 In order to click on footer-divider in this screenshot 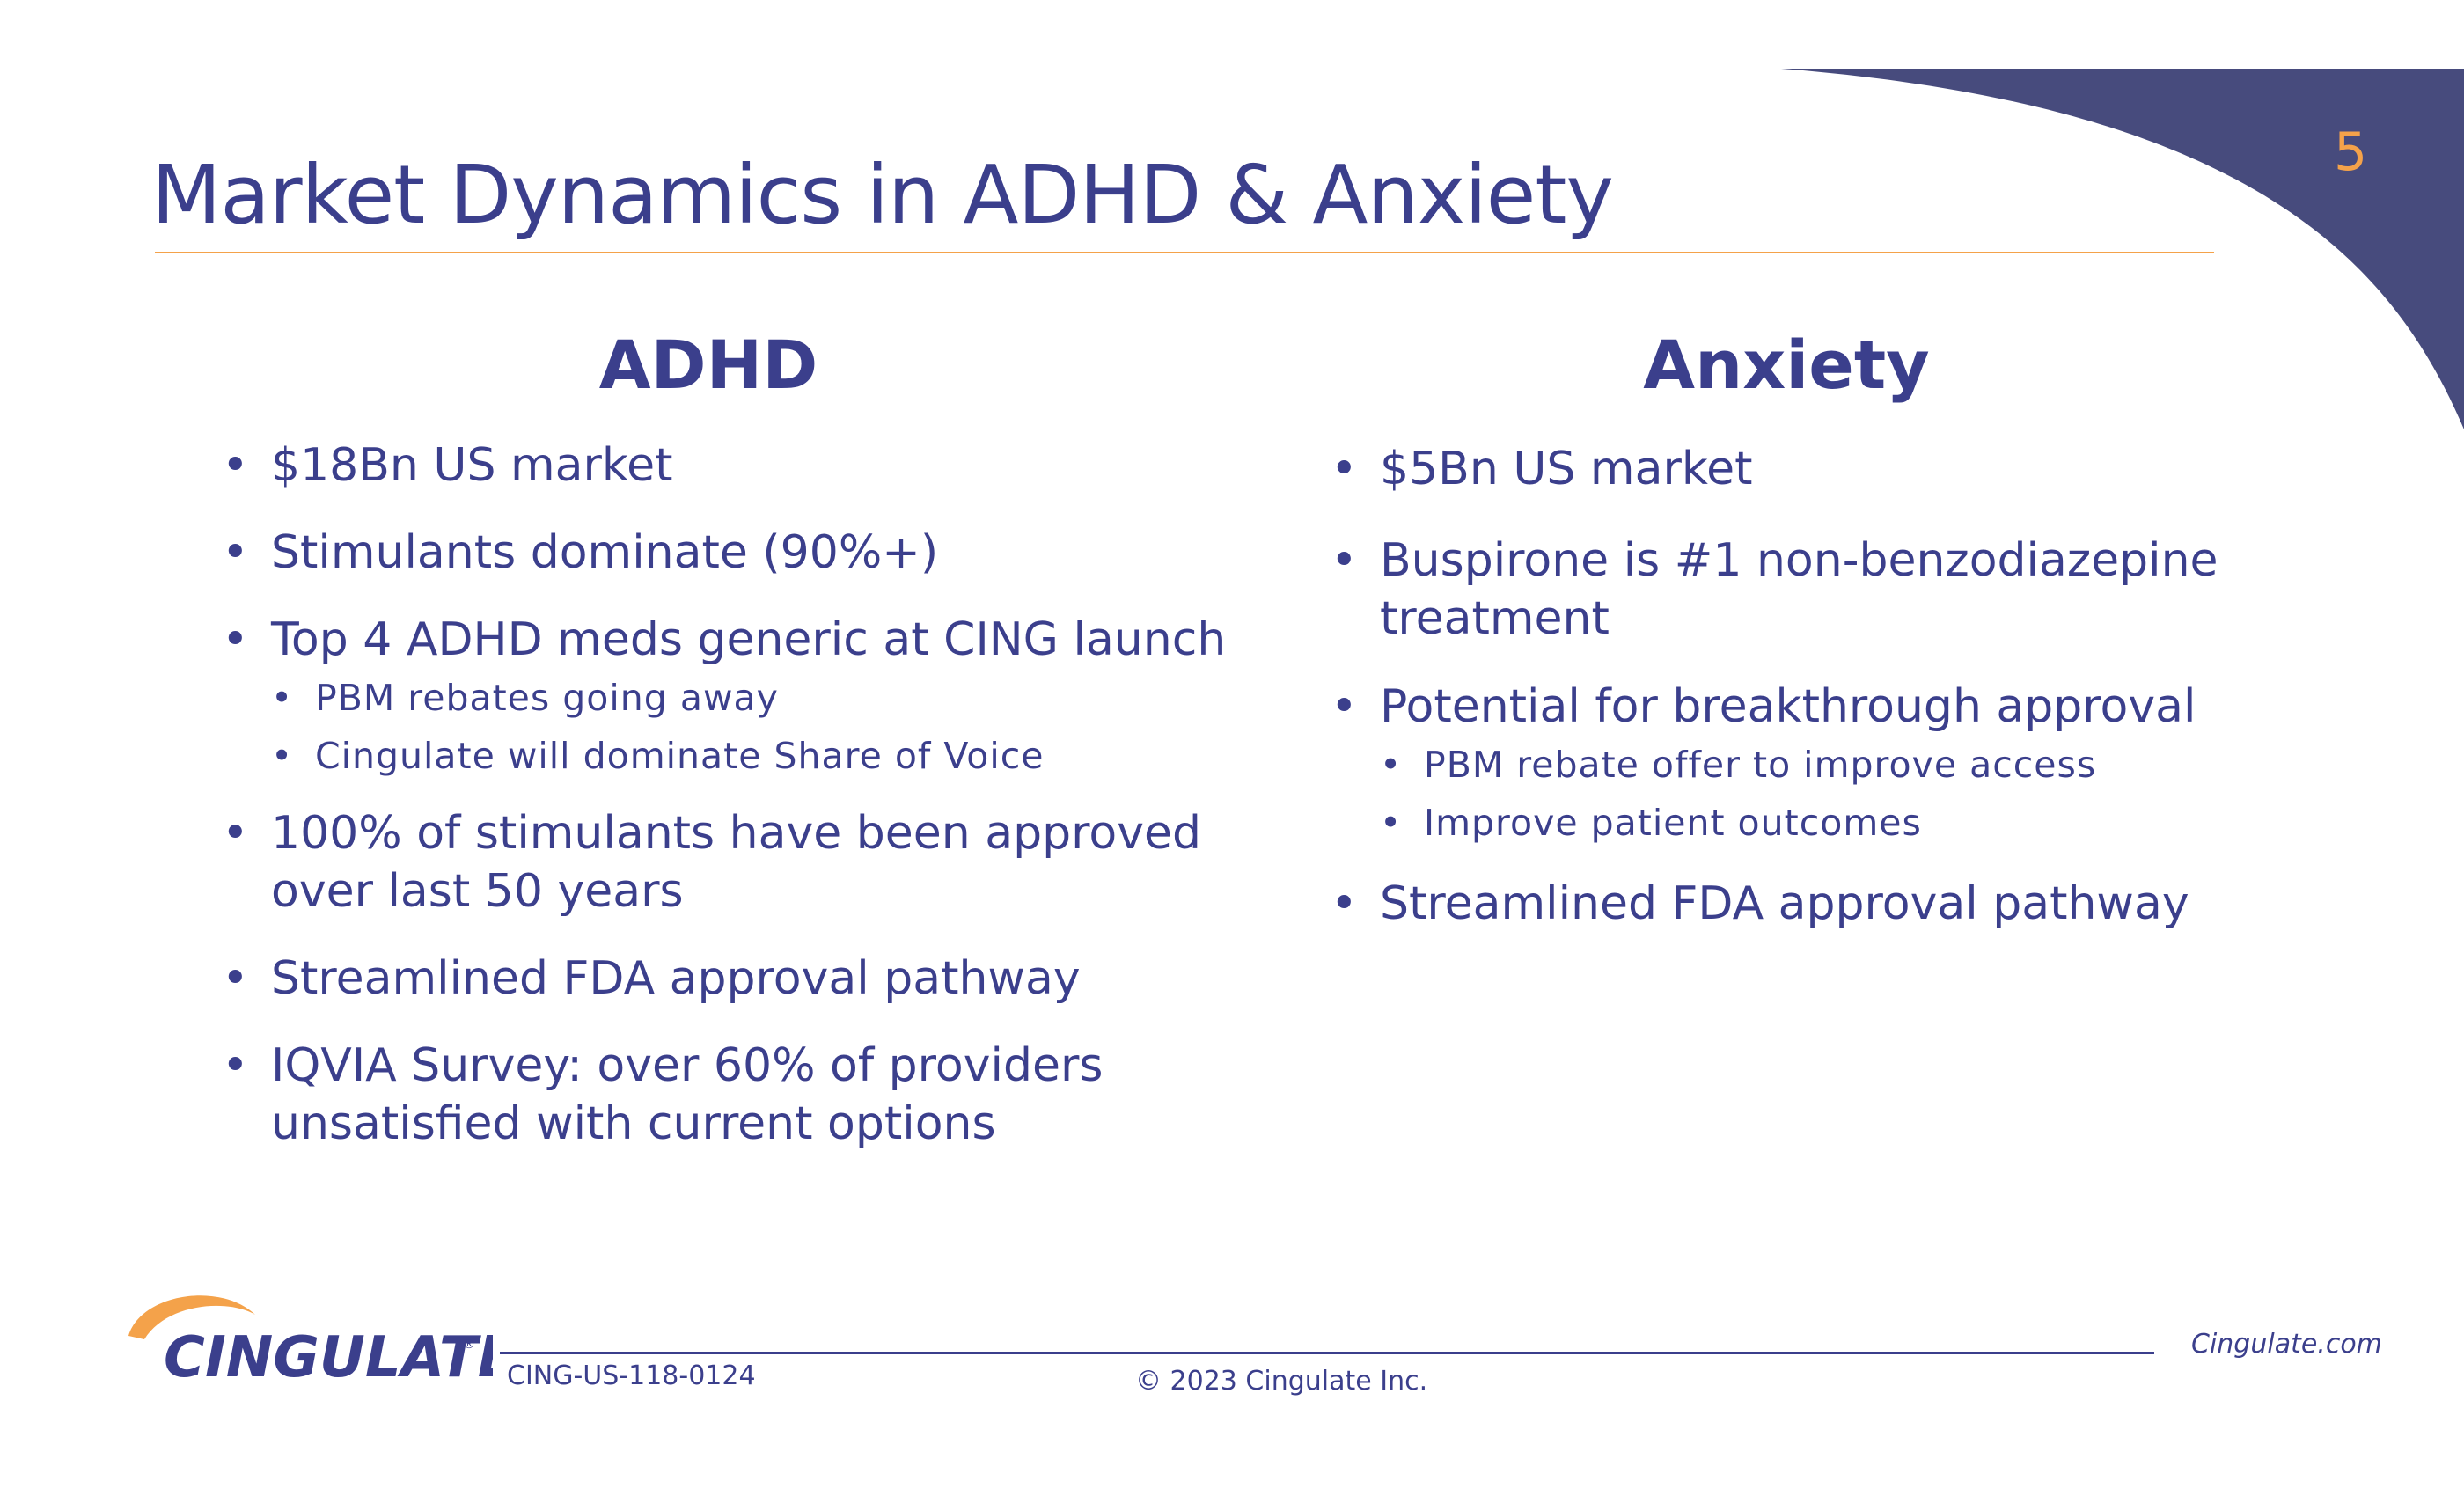, I will do `click(1327, 1353)`.